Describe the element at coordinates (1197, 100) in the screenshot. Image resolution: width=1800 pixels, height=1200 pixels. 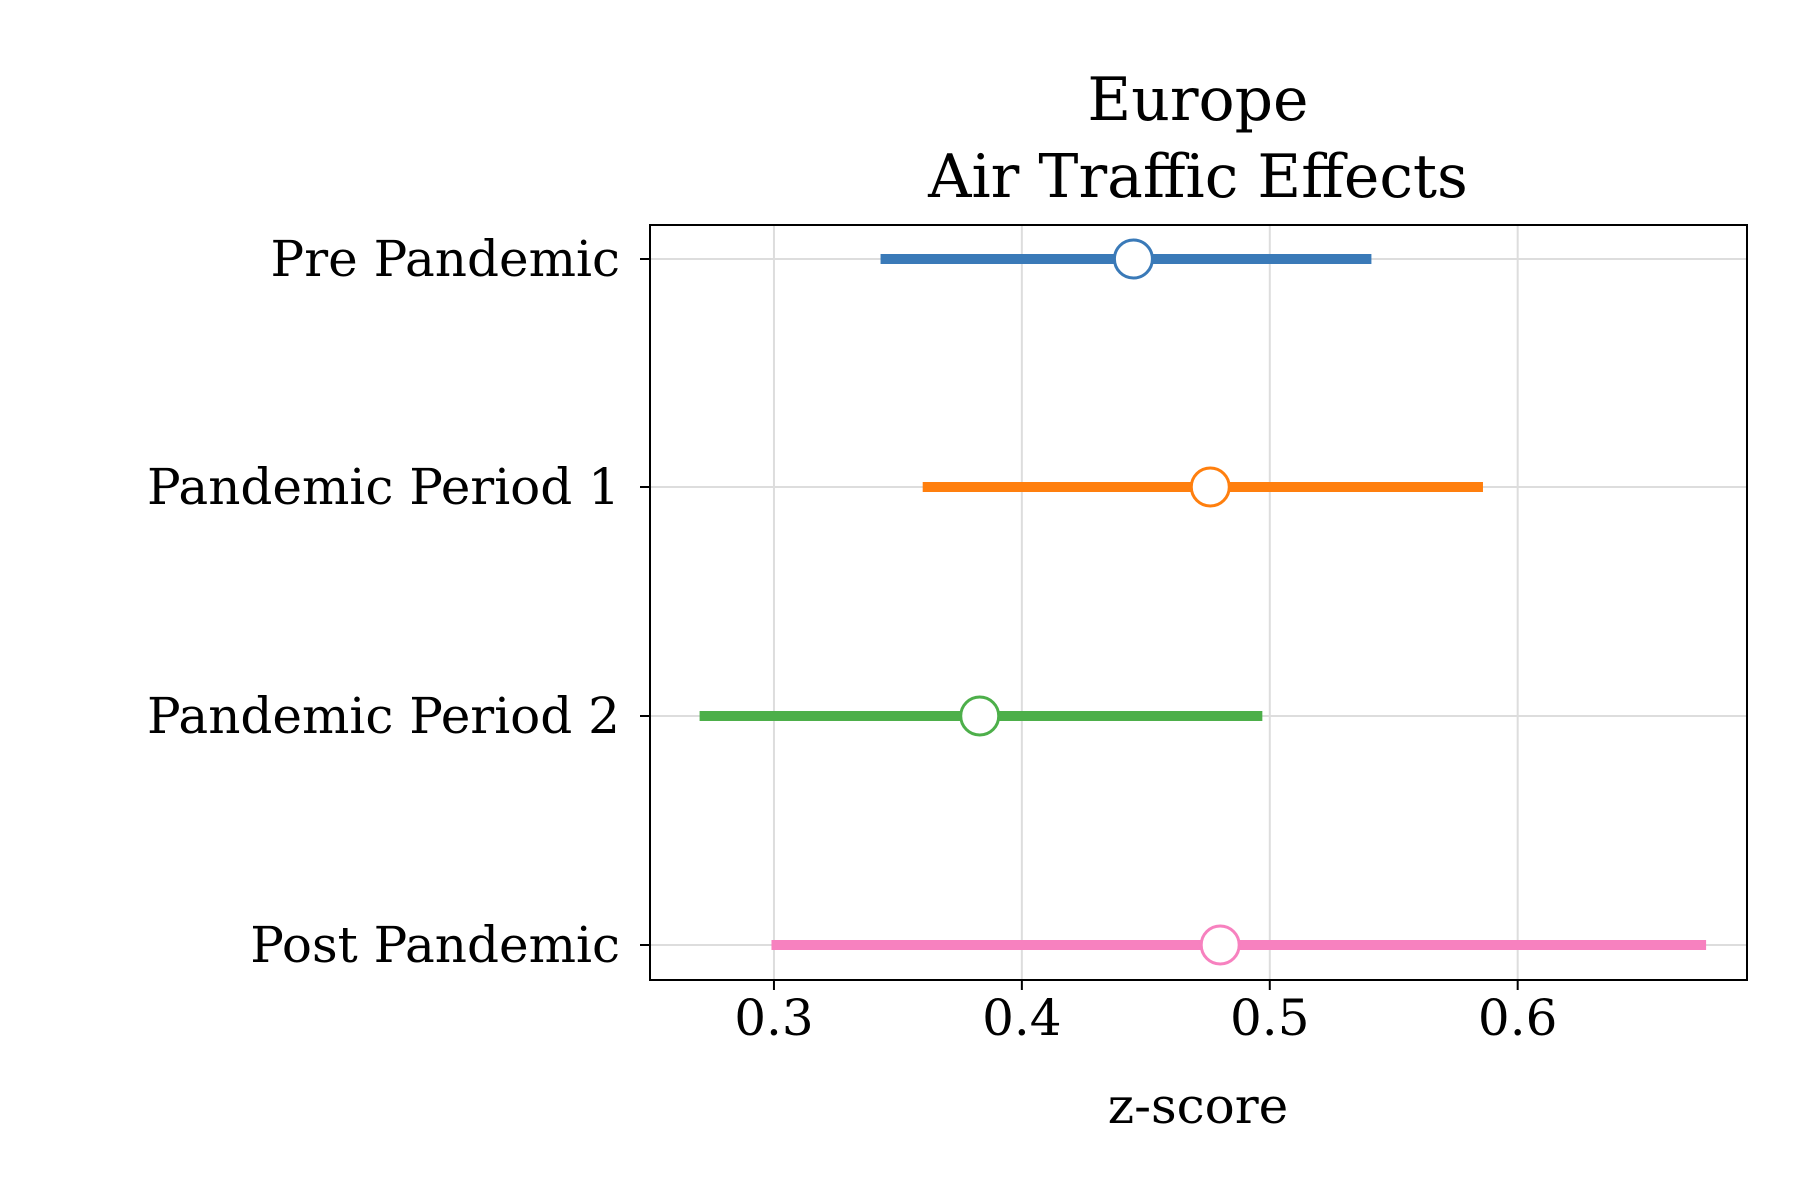
I see `chart-title-line-1: Europe` at that location.